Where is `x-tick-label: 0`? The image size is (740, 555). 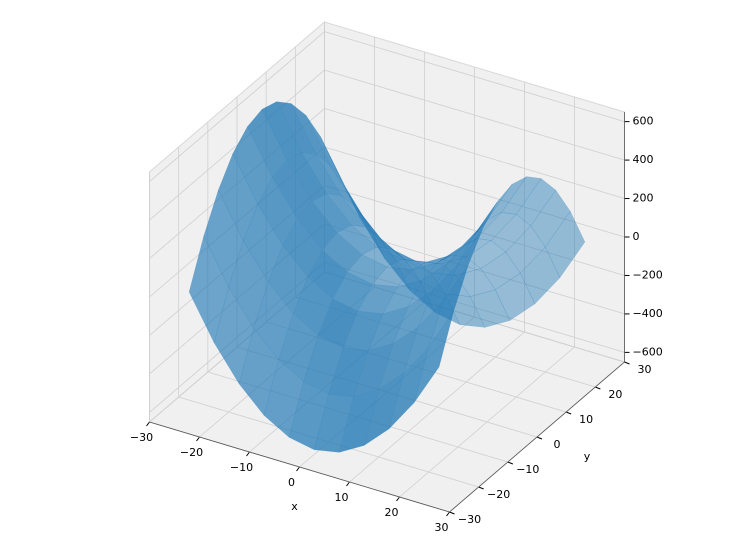
x-tick-label: 0 is located at coordinates (291, 482).